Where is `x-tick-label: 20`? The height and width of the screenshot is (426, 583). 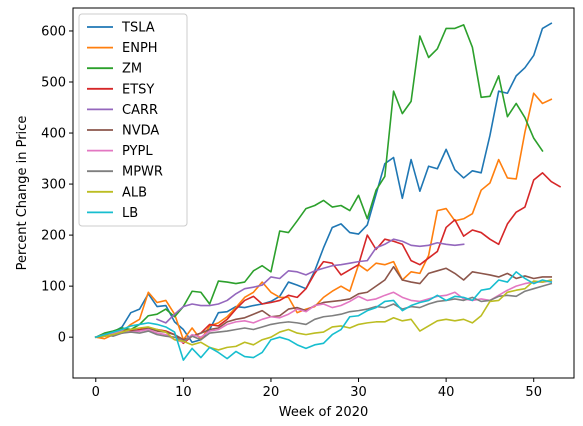
x-tick-label: 20 is located at coordinates (271, 392).